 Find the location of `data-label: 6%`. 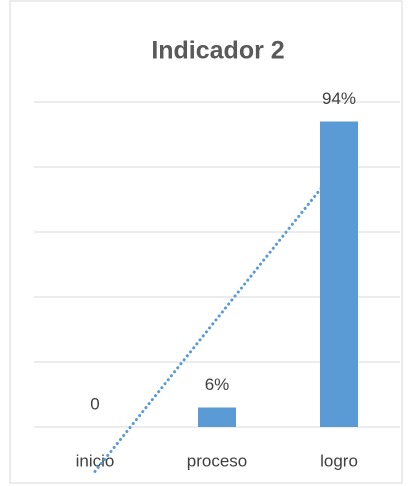

data-label: 6% is located at coordinates (217, 384).